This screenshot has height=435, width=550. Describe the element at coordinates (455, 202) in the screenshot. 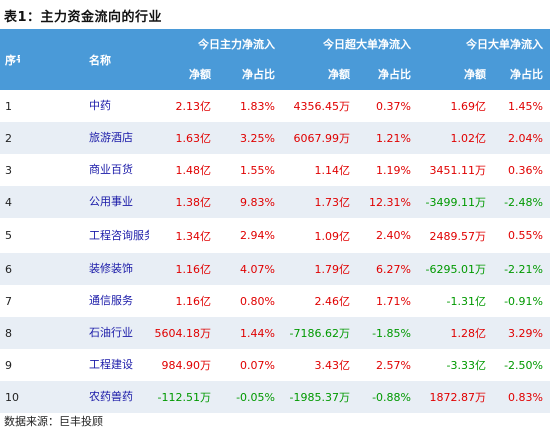

I see `large-net-amount-cell: -3499.11万` at that location.